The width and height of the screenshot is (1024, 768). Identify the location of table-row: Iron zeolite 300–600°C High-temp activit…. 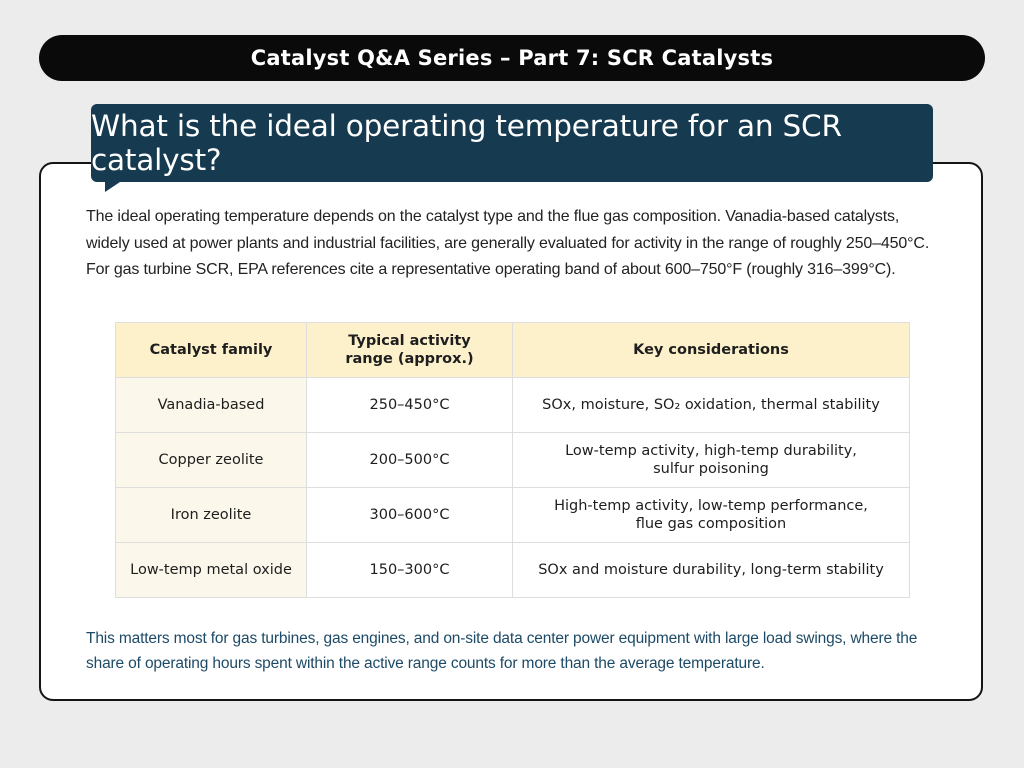
(512, 515).